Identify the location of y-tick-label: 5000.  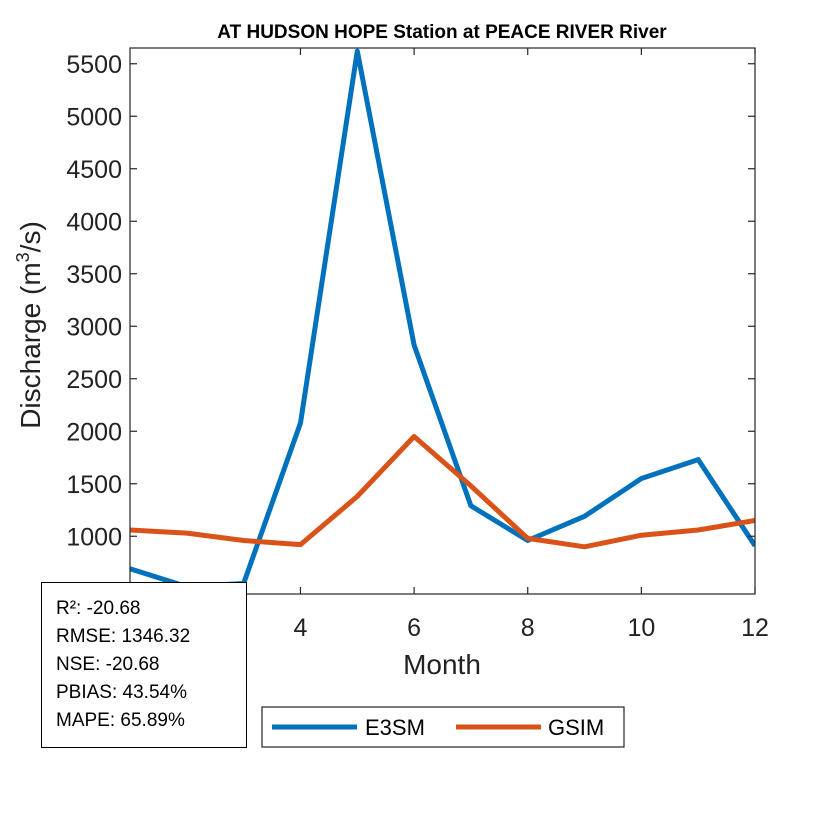
(94, 117).